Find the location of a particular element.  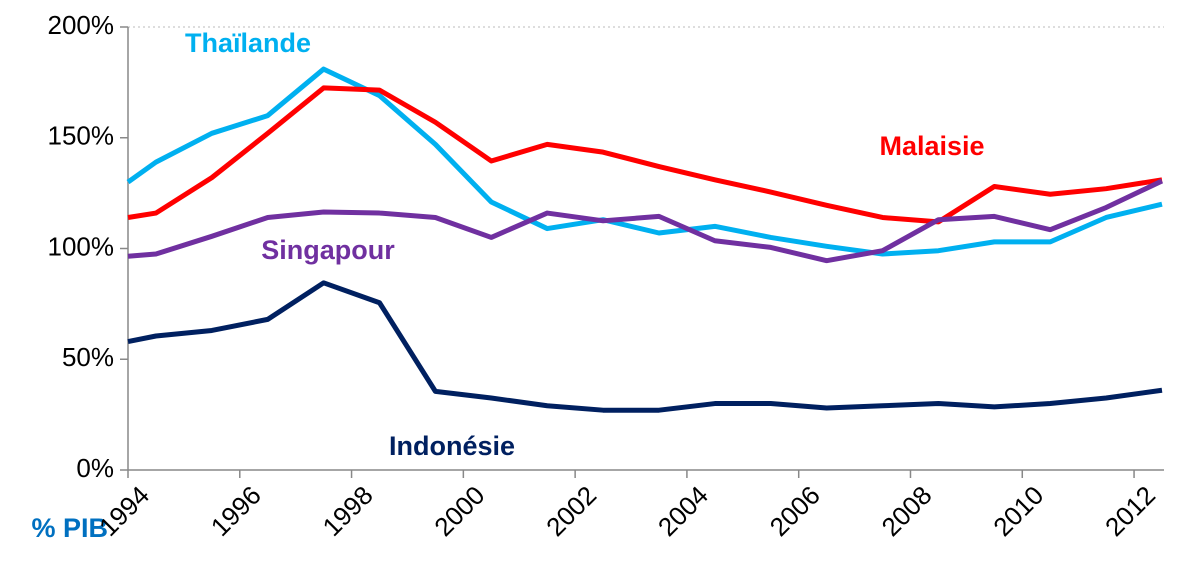

x-tick-label: 2000 is located at coordinates (459, 511).